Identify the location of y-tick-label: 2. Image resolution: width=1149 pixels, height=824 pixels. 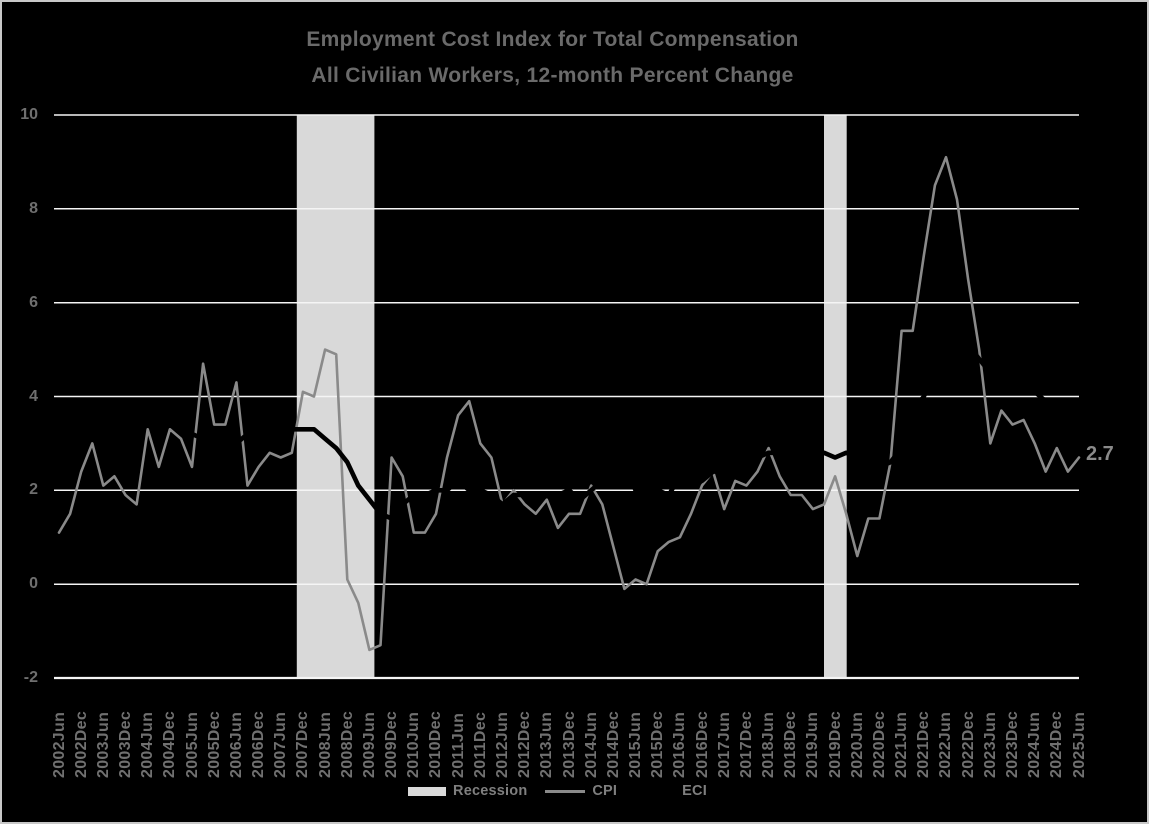
(33, 490).